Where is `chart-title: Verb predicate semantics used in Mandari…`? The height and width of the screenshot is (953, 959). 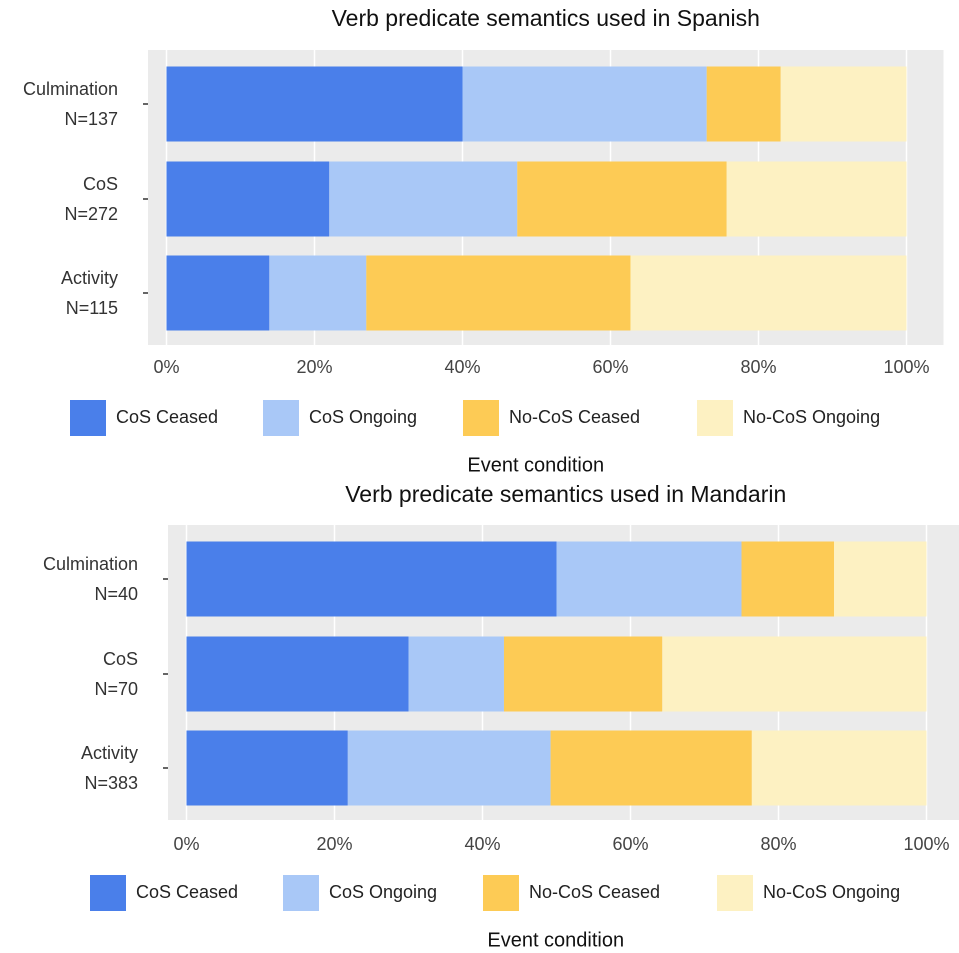
chart-title: Verb predicate semantics used in Mandari… is located at coordinates (565, 494).